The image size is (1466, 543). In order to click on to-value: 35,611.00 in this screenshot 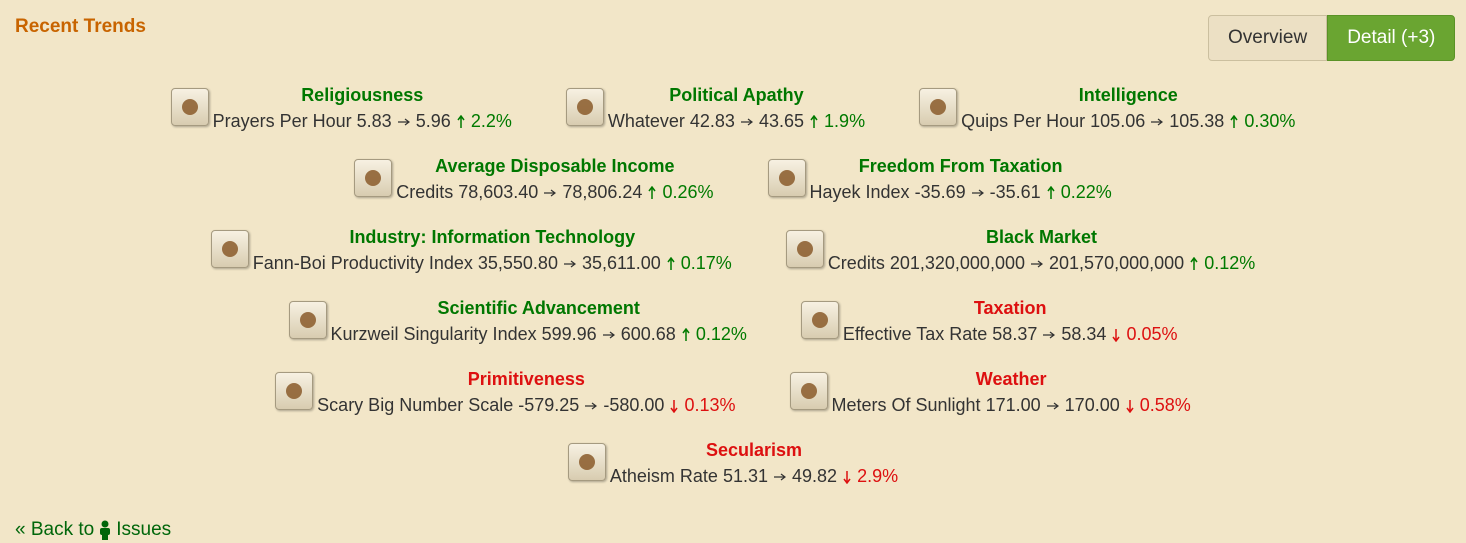, I will do `click(621, 263)`.